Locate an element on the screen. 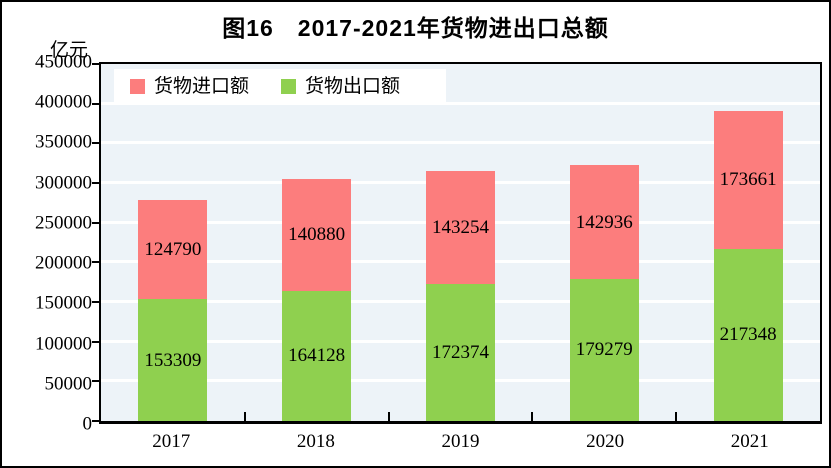 The width and height of the screenshot is (831, 468). bar-value-label: 140880 is located at coordinates (317, 235).